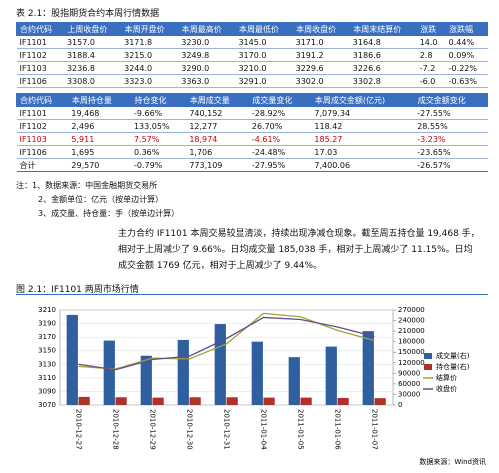 This screenshot has width=499, height=473. What do you see at coordinates (431, 55) in the screenshot?
I see `cell: 2.8` at bounding box center [431, 55].